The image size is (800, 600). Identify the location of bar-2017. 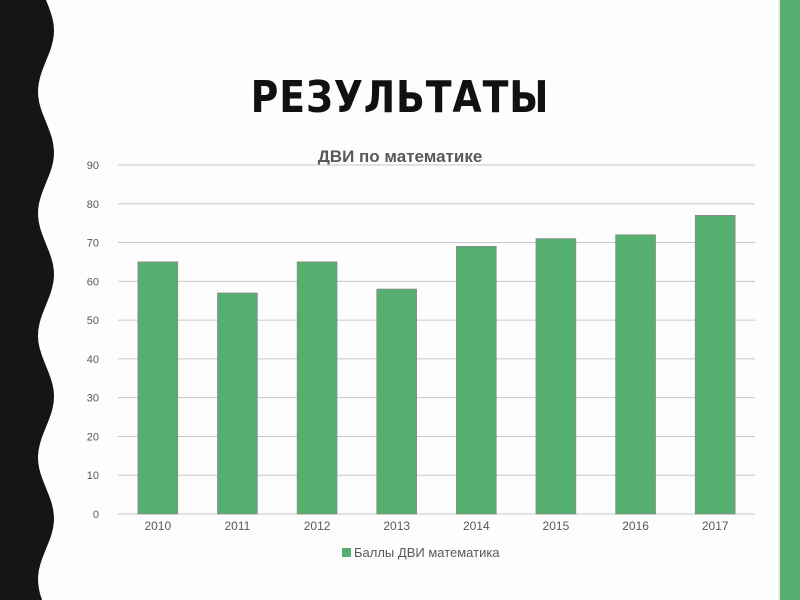
(715, 364).